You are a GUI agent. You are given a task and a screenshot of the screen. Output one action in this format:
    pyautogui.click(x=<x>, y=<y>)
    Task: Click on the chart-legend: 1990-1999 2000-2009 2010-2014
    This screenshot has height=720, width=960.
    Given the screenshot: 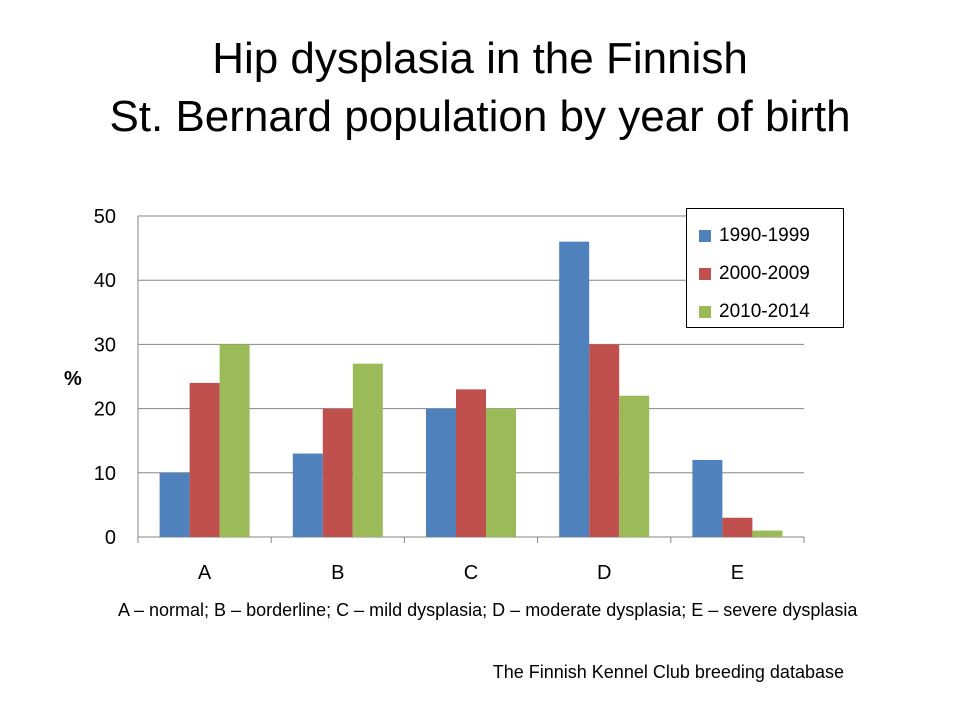 What is the action you would take?
    pyautogui.click(x=765, y=268)
    